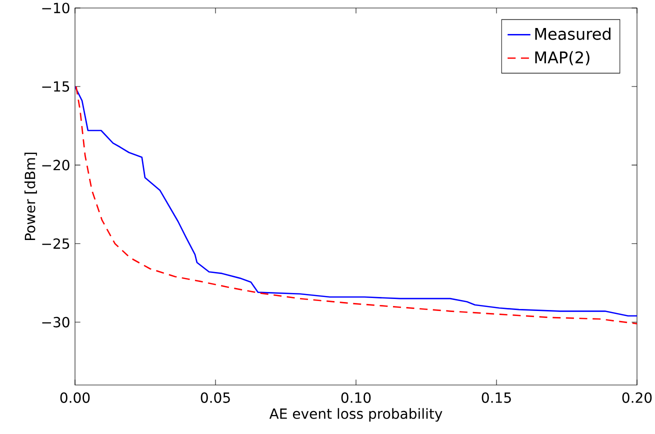  Describe the element at coordinates (56, 322) in the screenshot. I see `y-tick-label: −30` at that location.